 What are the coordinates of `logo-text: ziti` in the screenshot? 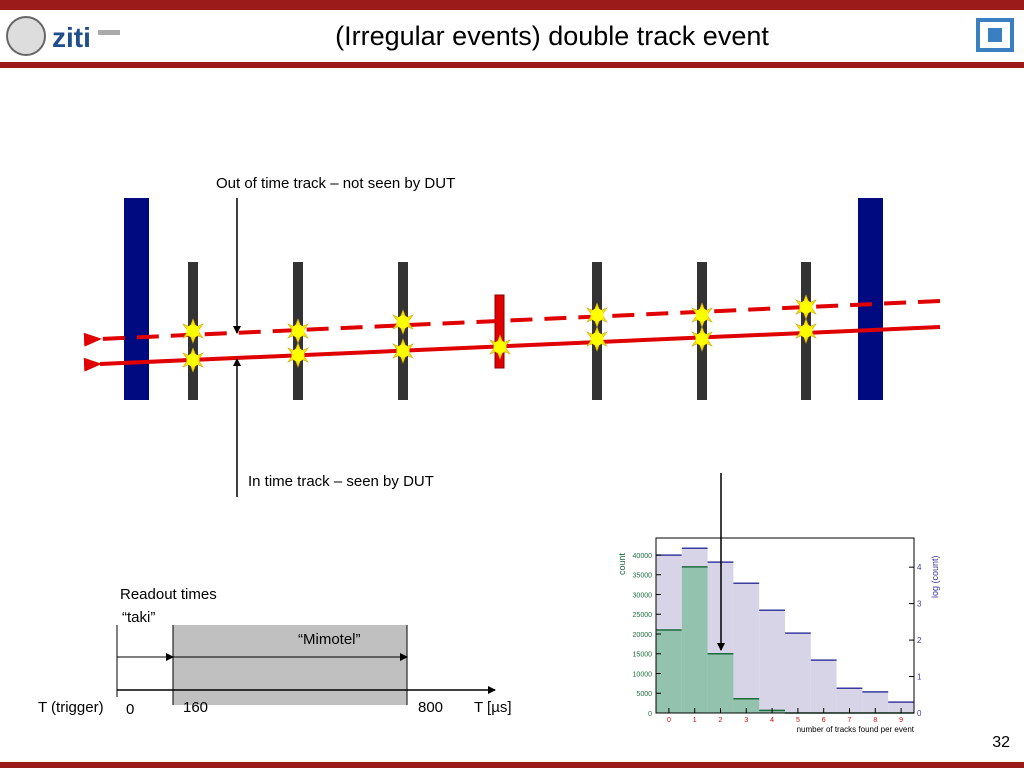 It's located at (71, 37).